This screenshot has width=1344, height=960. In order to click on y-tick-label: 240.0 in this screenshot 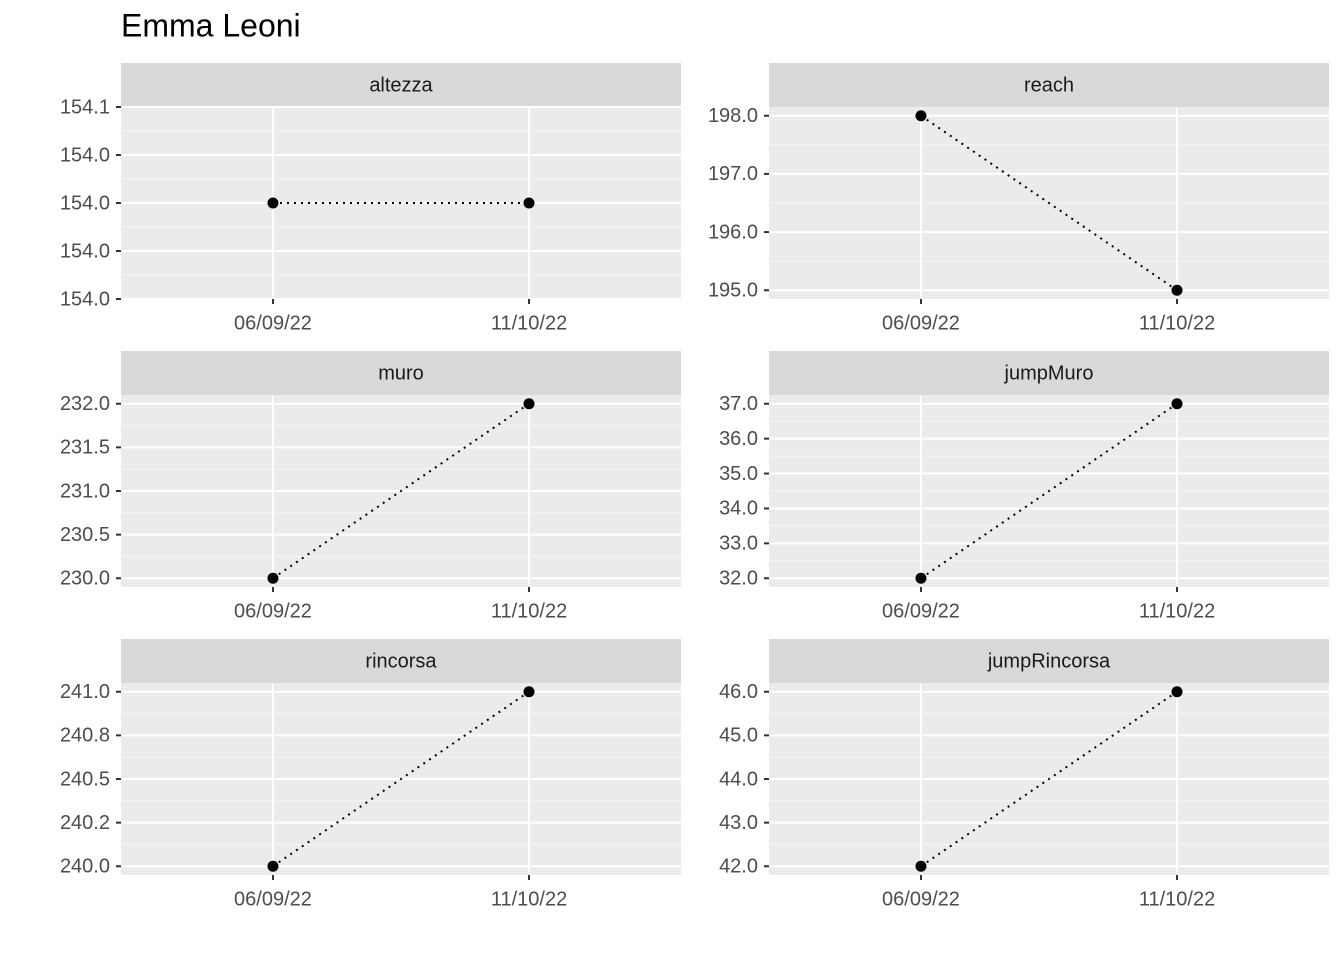, I will do `click(85, 867)`.